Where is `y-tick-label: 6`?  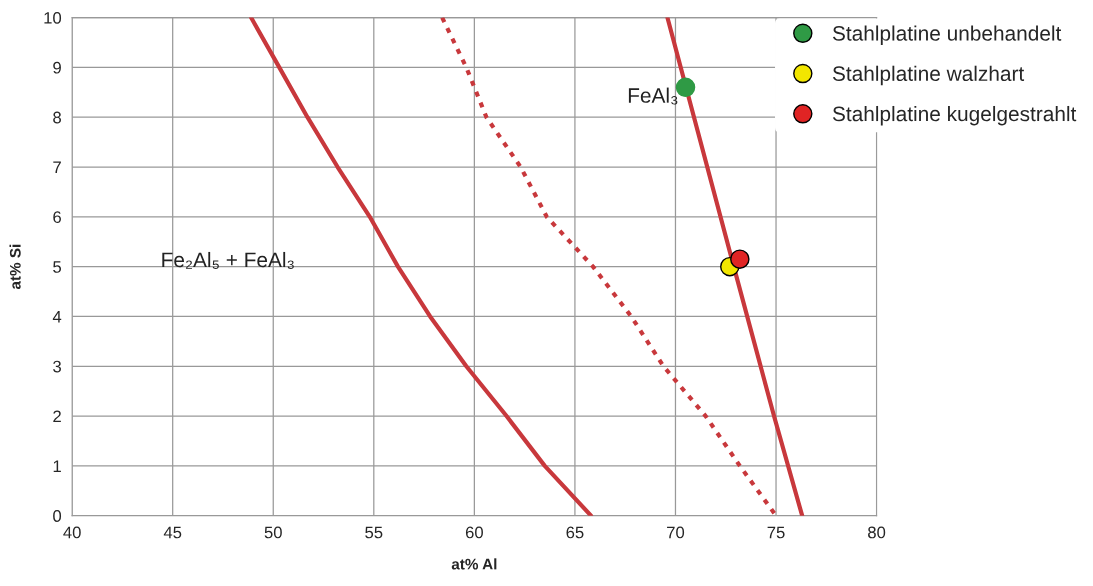 y-tick-label: 6 is located at coordinates (57, 217).